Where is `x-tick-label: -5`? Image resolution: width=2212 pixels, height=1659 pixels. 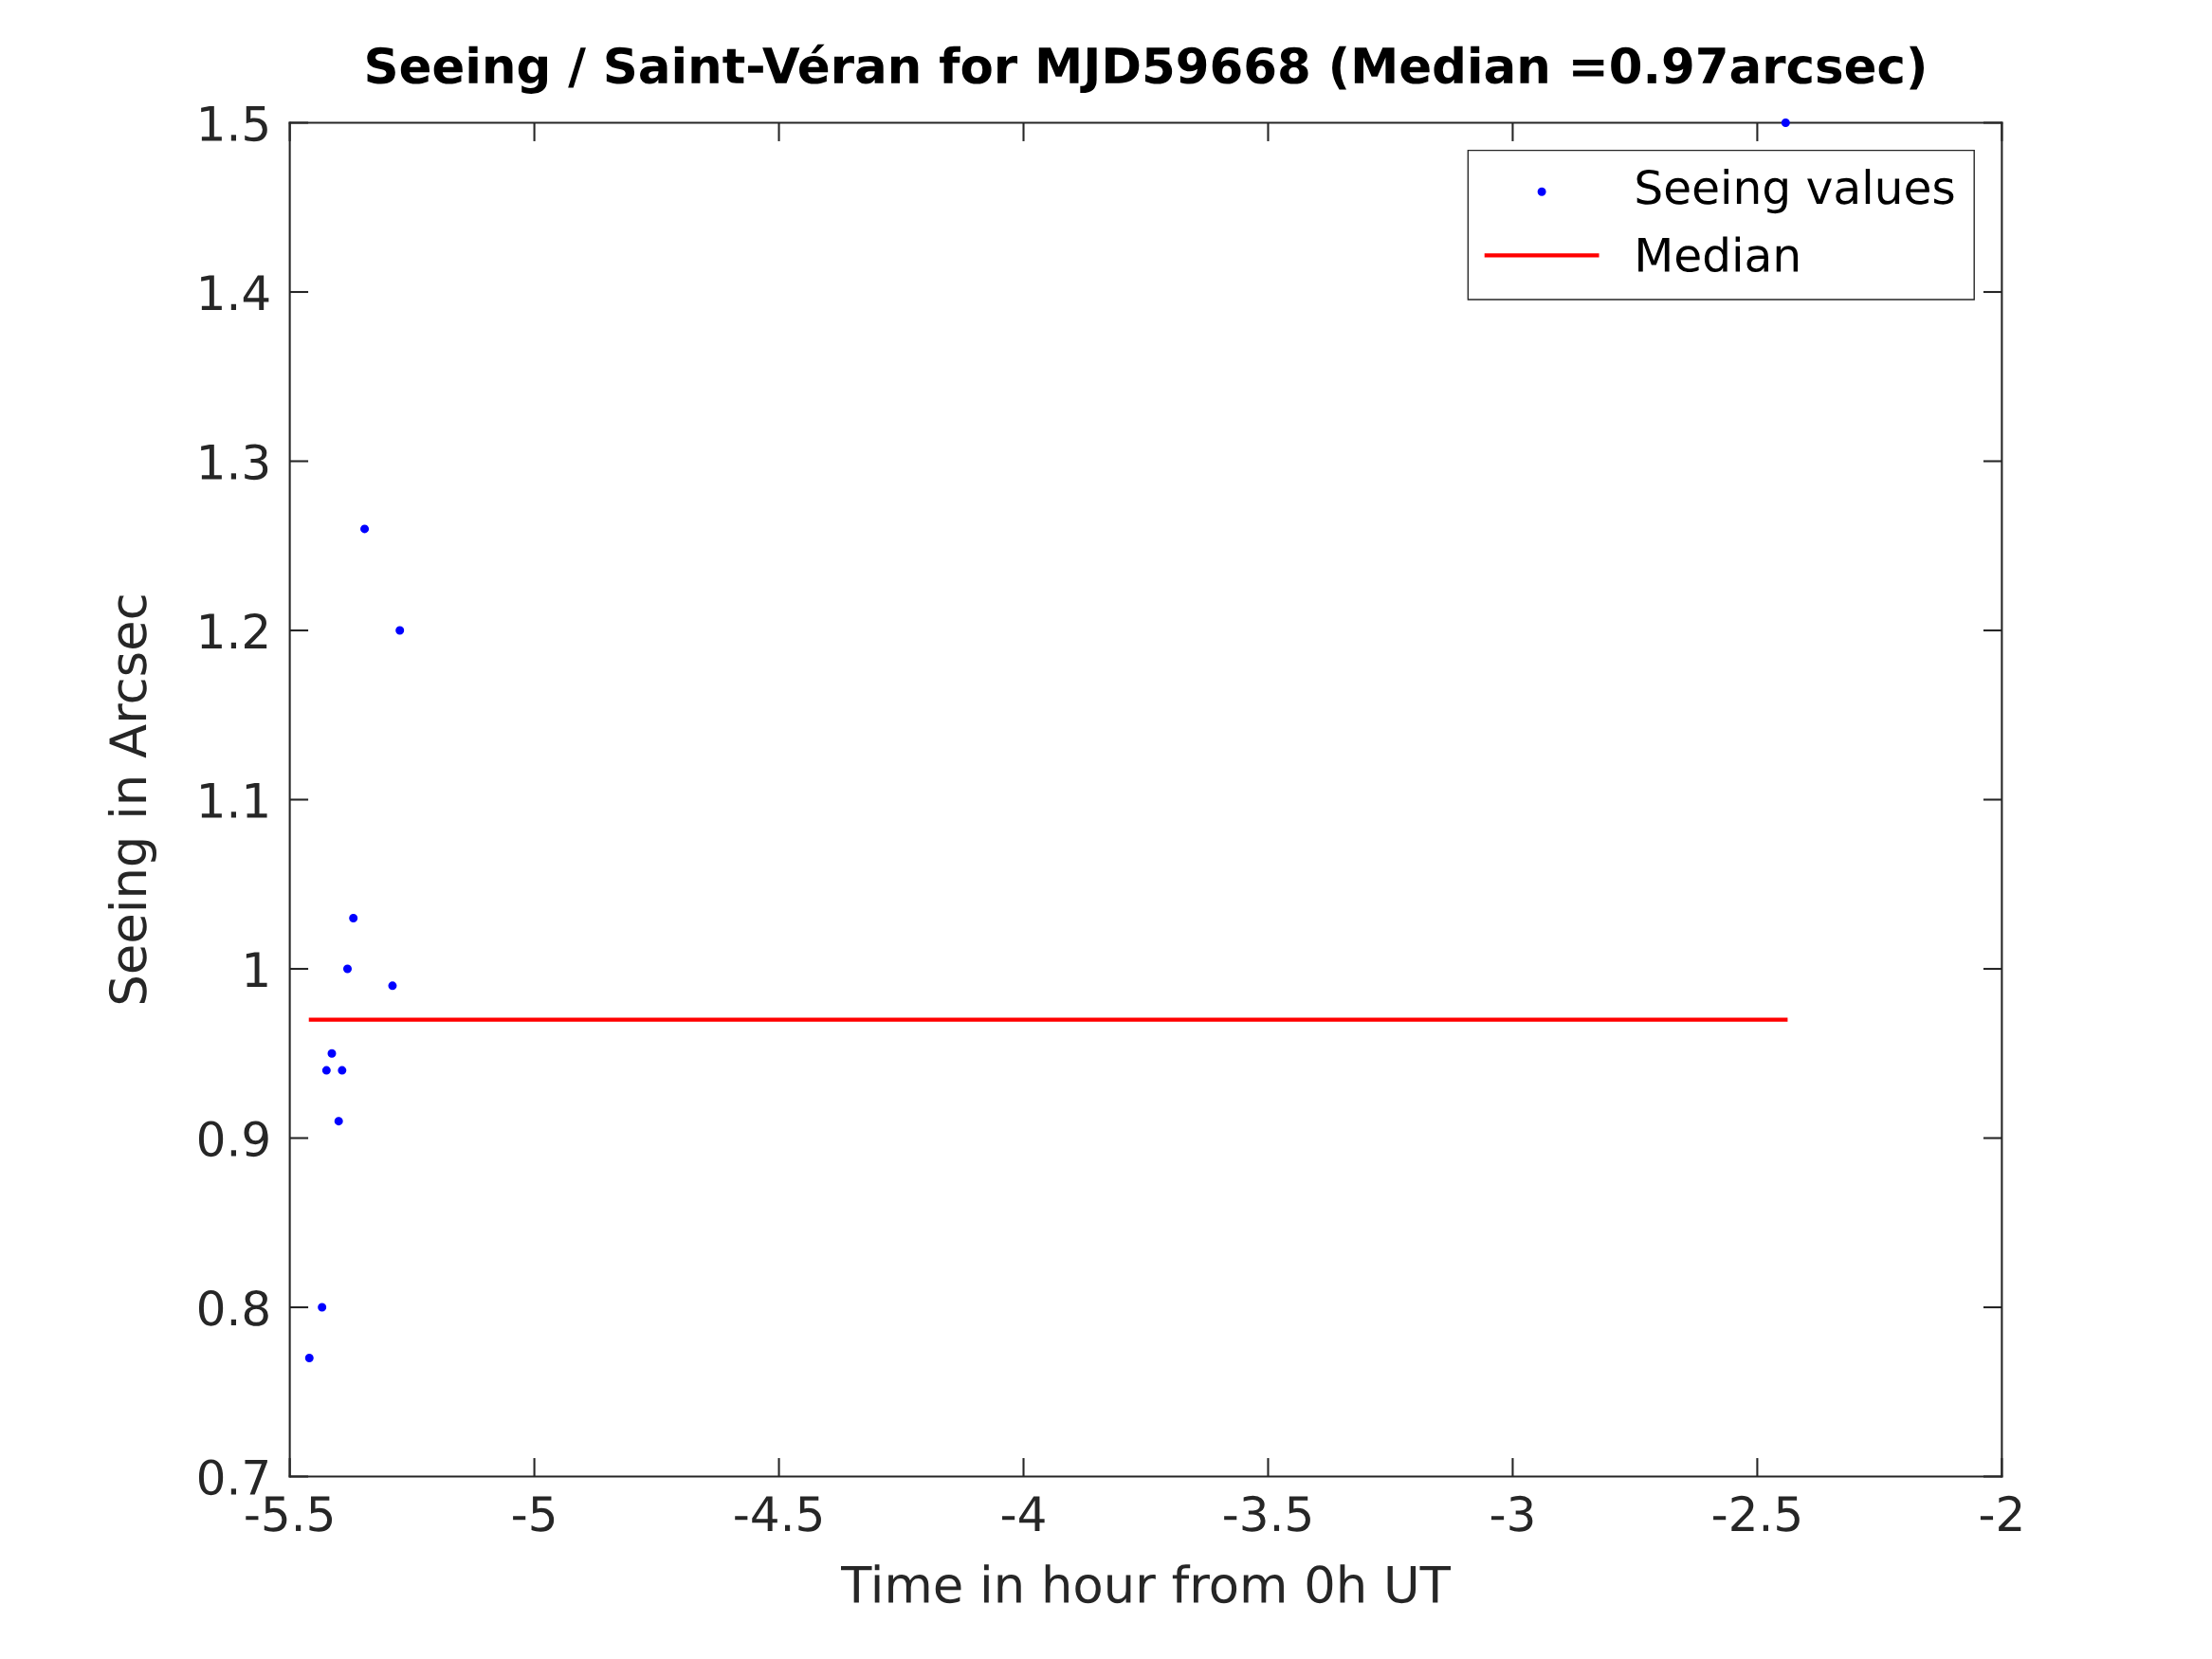
x-tick-label: -5 is located at coordinates (534, 1514).